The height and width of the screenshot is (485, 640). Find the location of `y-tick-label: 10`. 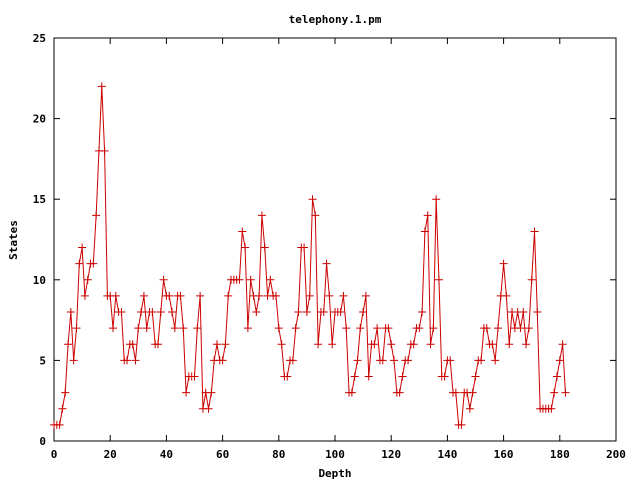

y-tick-label: 10 is located at coordinates (39, 280).